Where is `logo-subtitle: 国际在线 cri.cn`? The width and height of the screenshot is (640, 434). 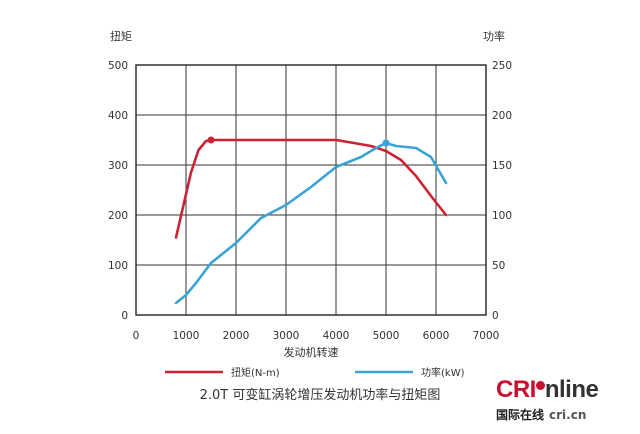
logo-subtitle: 国际在线 cri.cn is located at coordinates (541, 414).